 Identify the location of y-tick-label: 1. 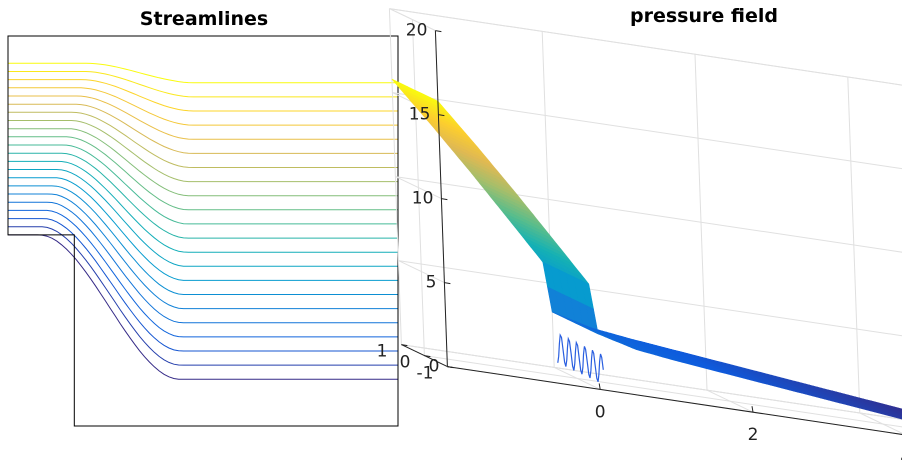
(382, 352).